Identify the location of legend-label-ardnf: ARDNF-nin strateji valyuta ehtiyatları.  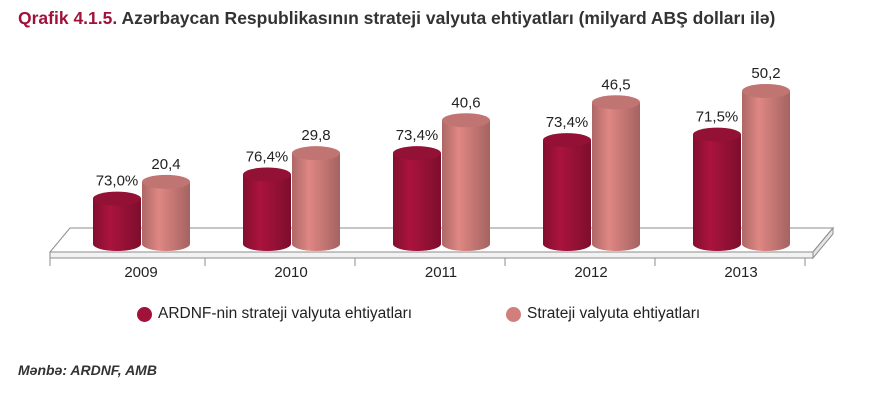
(285, 313).